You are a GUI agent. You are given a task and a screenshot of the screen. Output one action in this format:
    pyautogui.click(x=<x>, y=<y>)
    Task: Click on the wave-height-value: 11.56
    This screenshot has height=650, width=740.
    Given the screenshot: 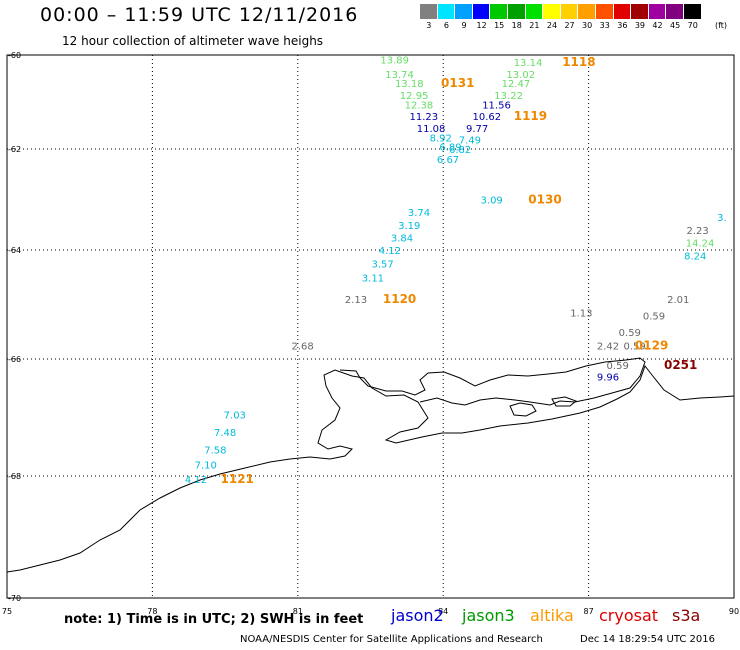 What is the action you would take?
    pyautogui.click(x=496, y=105)
    